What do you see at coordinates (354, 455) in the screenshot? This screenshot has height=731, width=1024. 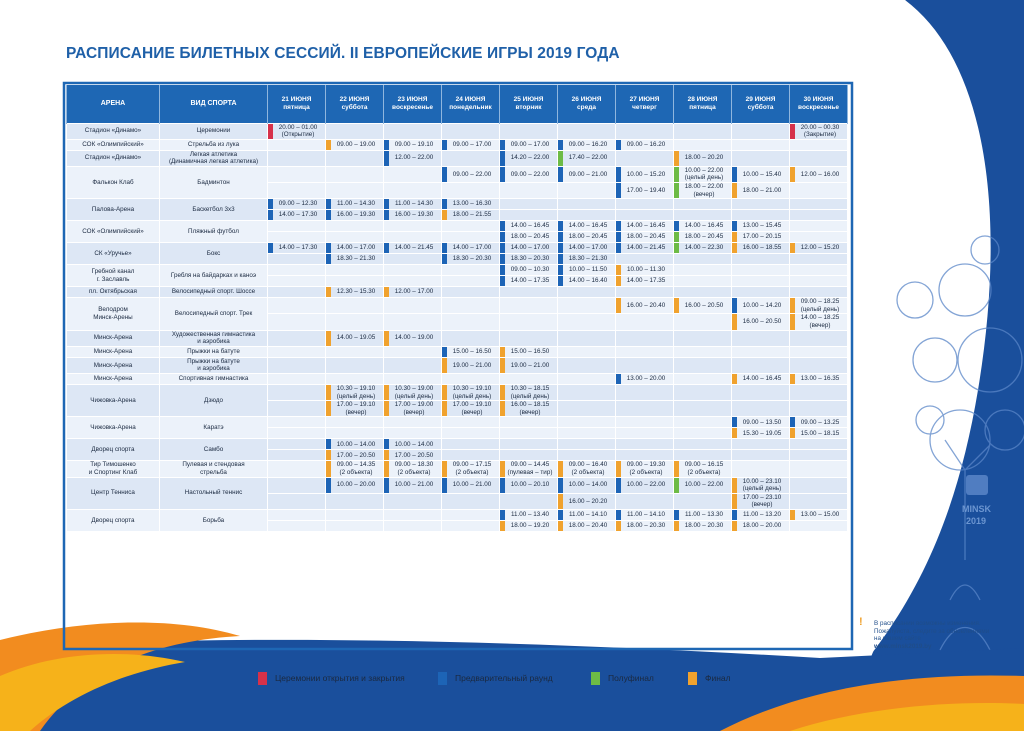 I see `session-cell: 17.00 – 20.50` at bounding box center [354, 455].